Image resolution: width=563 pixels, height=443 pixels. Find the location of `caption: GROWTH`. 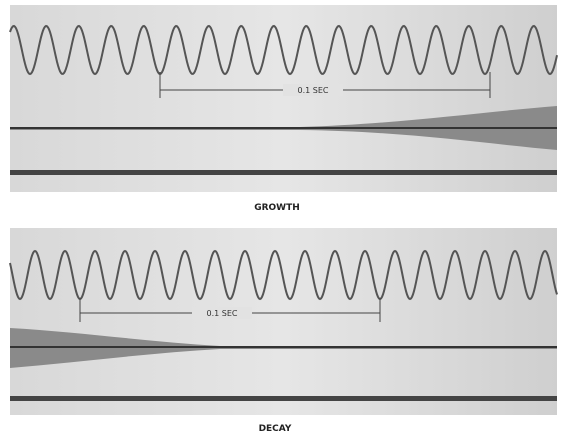

caption: GROWTH is located at coordinates (277, 208).